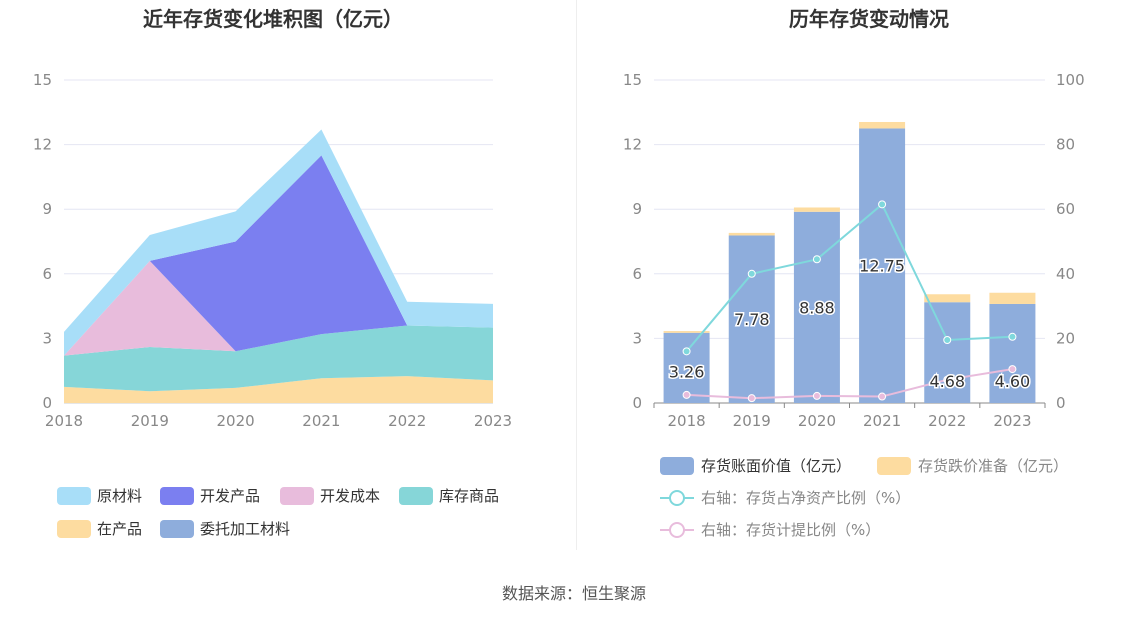 This screenshot has width=1148, height=619. Describe the element at coordinates (1013, 381) in the screenshot. I see `bar-value-label: 4.60` at that location.